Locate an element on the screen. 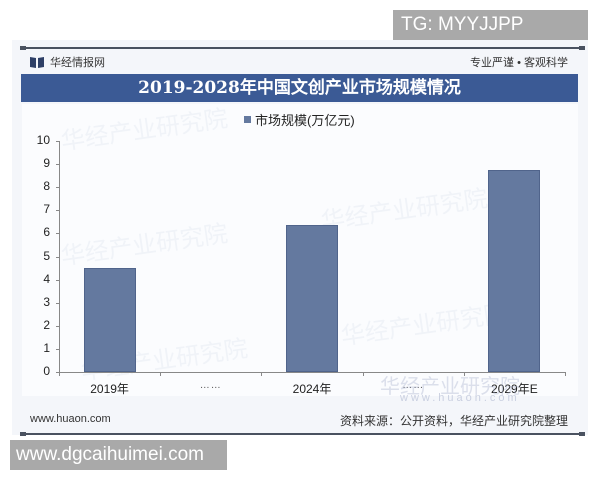 This screenshot has width=600, height=480. y-tick-label: 1 is located at coordinates (46, 347).